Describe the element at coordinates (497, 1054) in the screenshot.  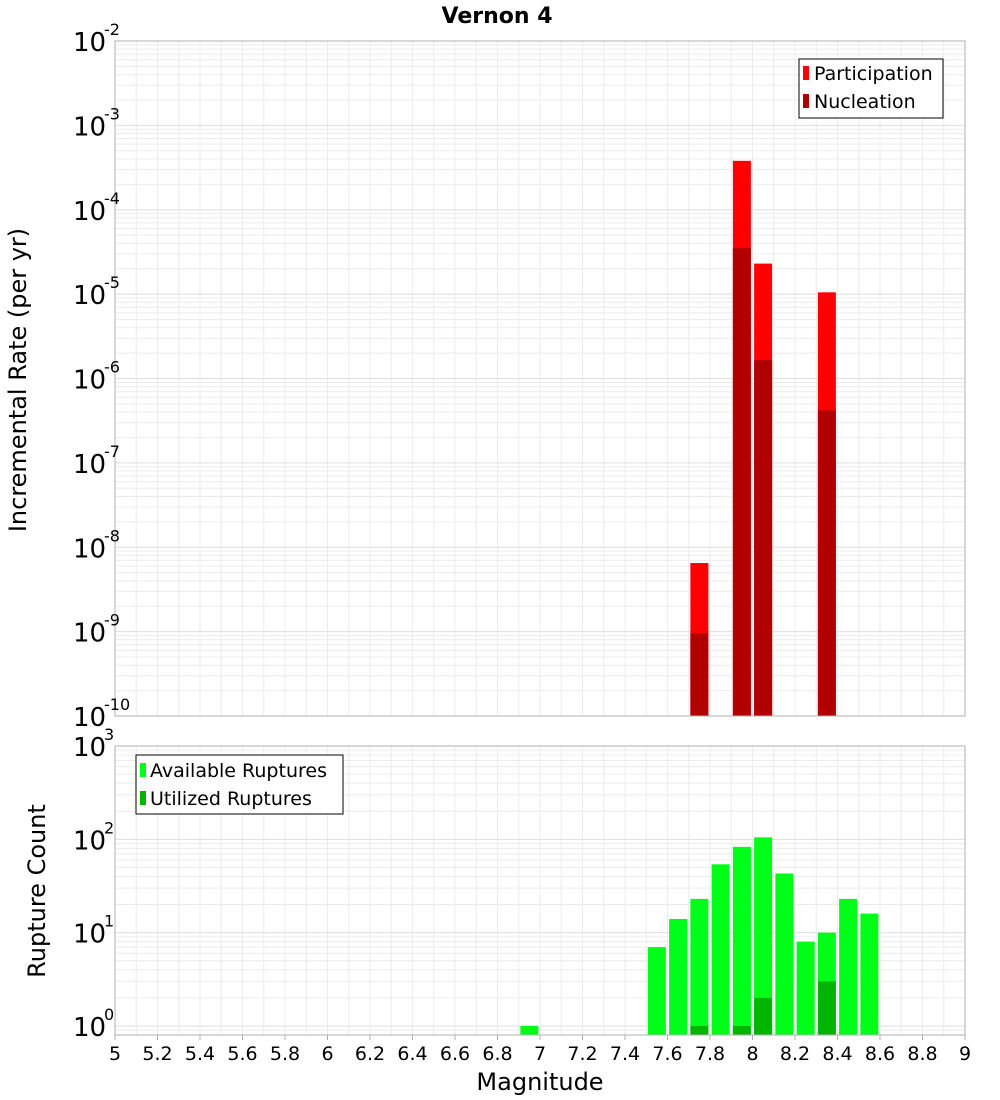
I see `x-tick-label: 6.8` at that location.